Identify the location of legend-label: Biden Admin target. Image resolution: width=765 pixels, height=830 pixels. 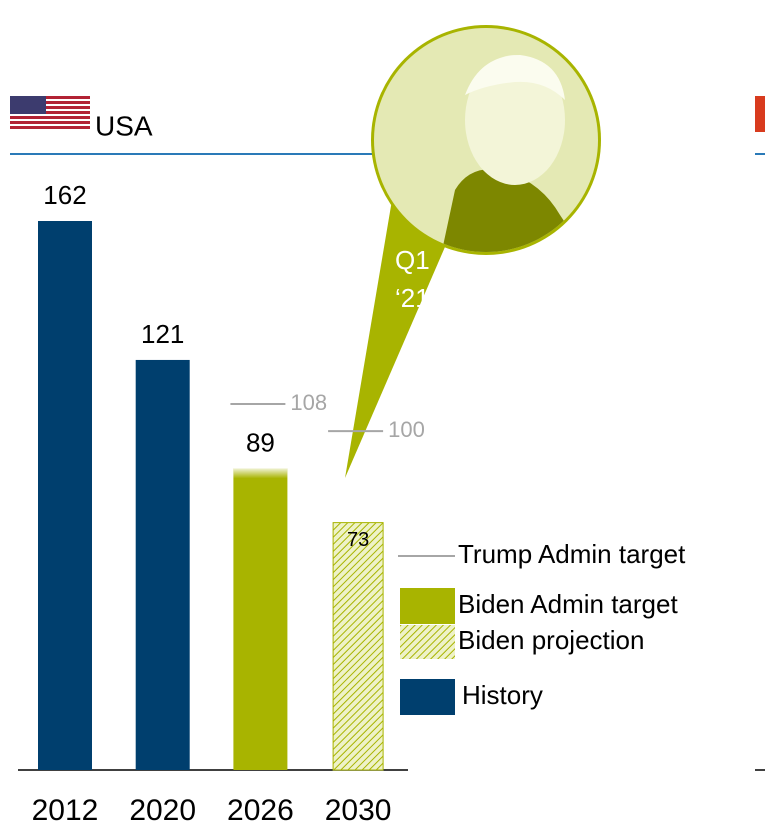
(568, 604).